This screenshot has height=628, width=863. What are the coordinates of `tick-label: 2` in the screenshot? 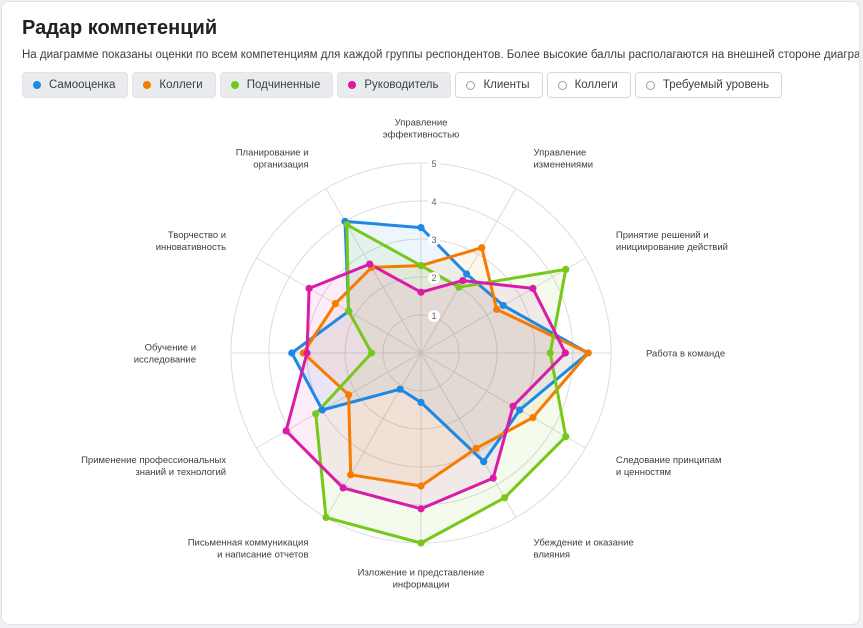 It's located at (433, 278).